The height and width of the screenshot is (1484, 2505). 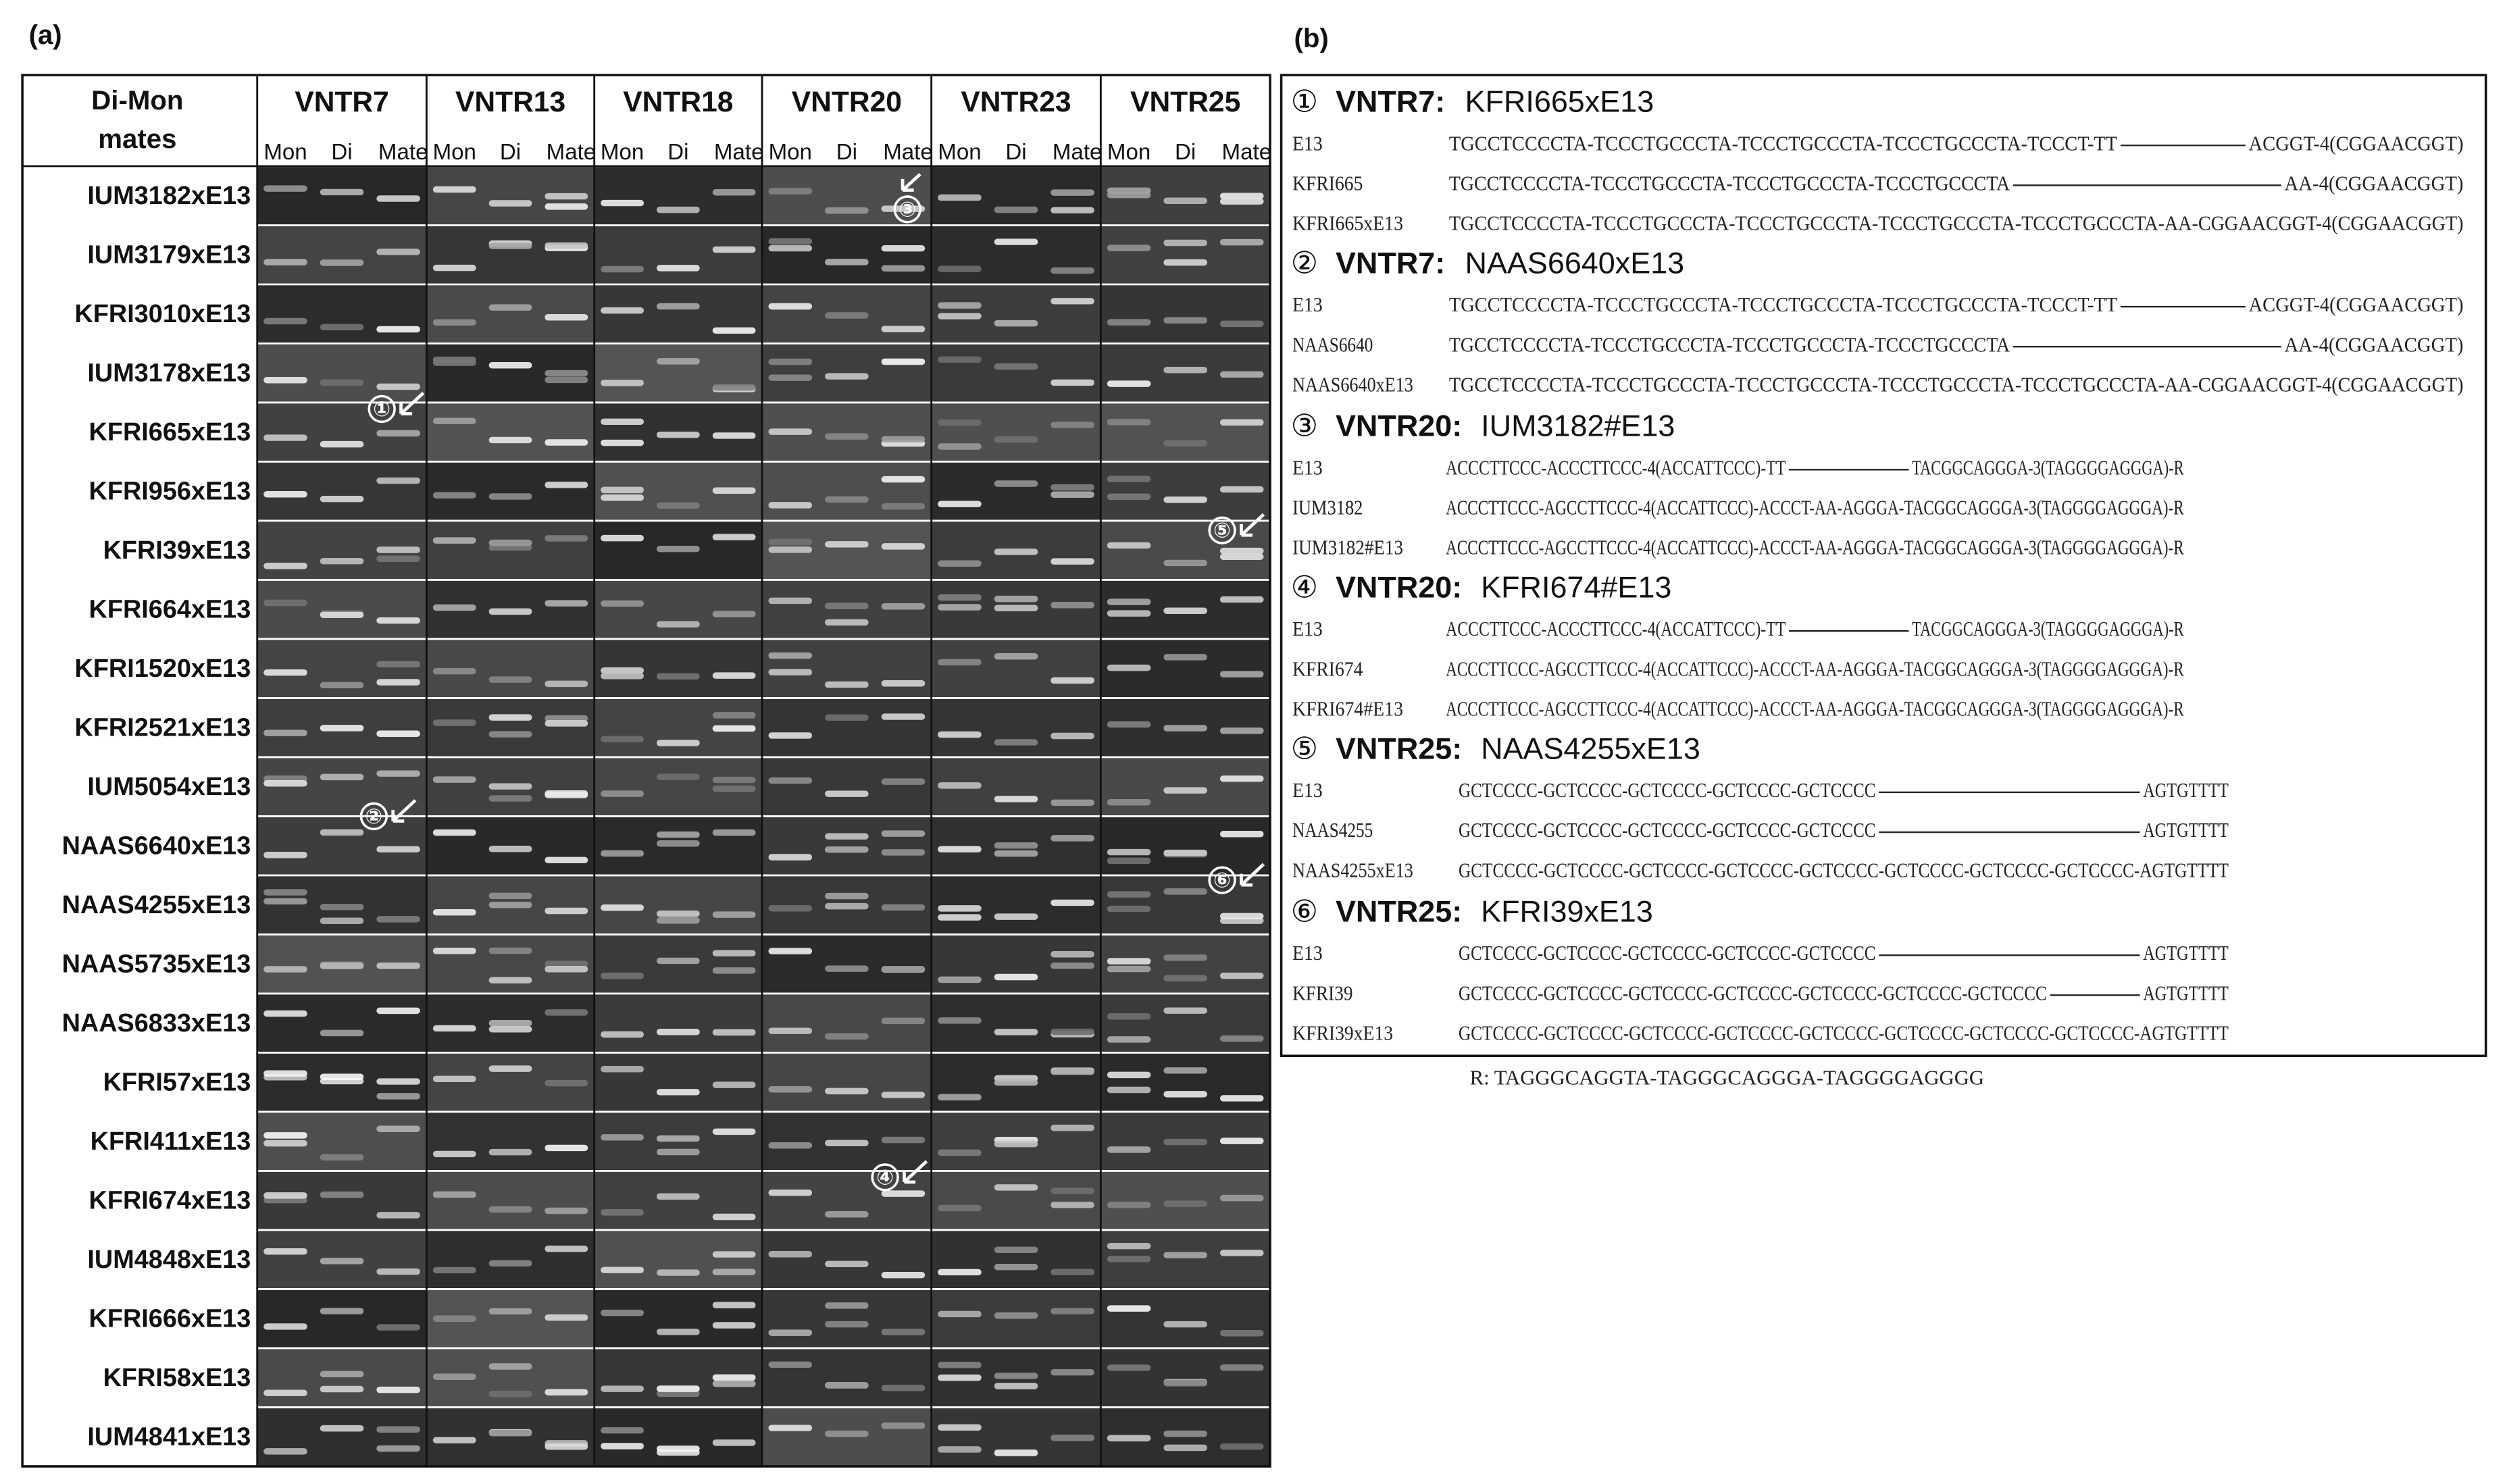 What do you see at coordinates (907, 209) in the screenshot?
I see `marker-label: ③` at bounding box center [907, 209].